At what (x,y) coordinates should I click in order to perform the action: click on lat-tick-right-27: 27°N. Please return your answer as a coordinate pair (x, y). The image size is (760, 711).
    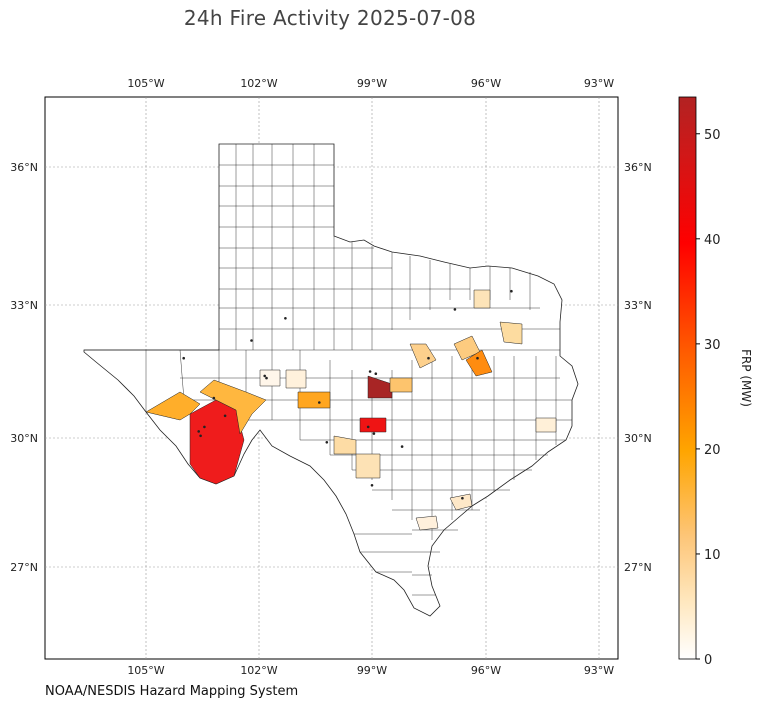
    Looking at the image, I should click on (638, 567).